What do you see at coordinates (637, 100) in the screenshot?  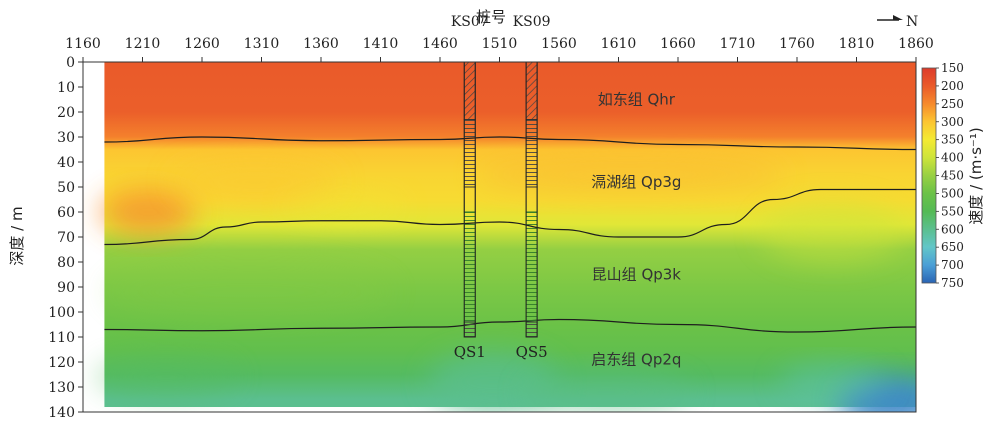 I see `layer-label: 如东组 Qhr` at bounding box center [637, 100].